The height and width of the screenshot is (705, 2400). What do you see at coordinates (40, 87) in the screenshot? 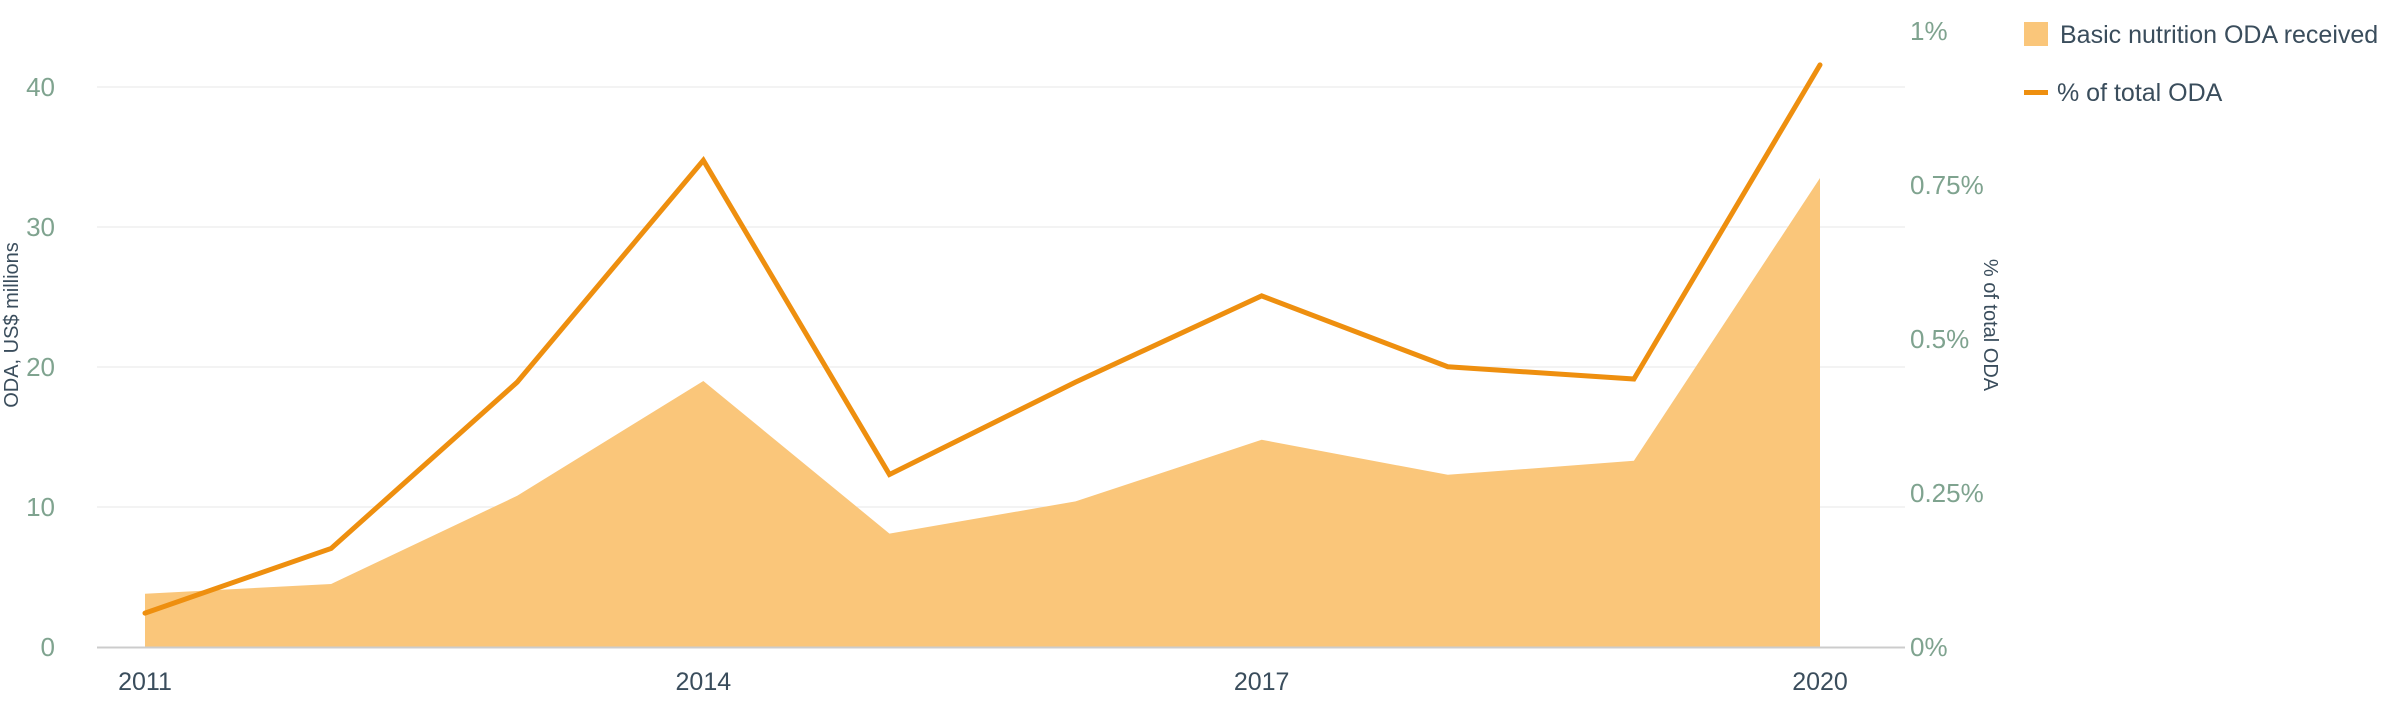
I see `left-tick-label: 40` at bounding box center [40, 87].